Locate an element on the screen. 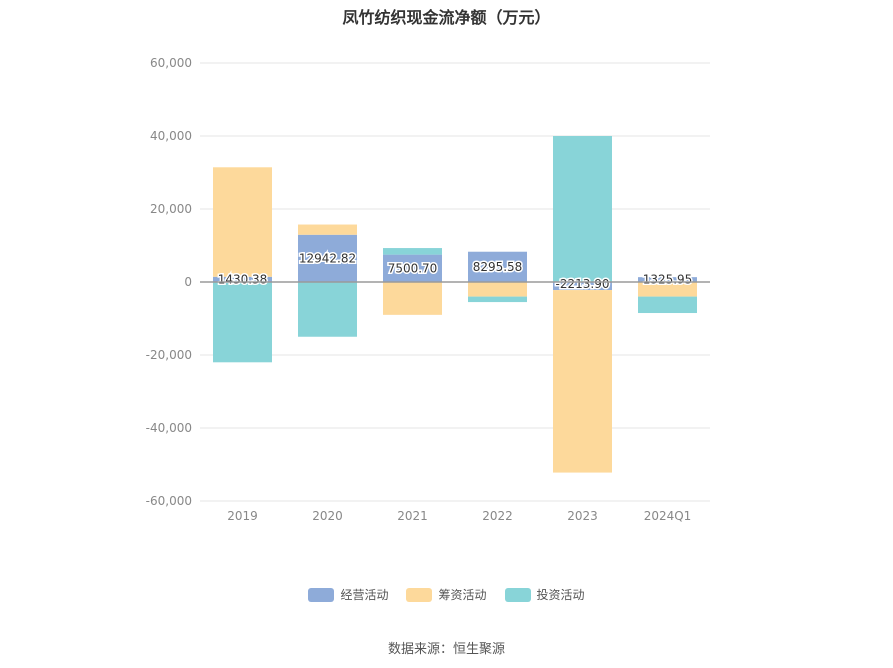 This screenshot has height=668, width=893. data-label: 7500.70 is located at coordinates (413, 268).